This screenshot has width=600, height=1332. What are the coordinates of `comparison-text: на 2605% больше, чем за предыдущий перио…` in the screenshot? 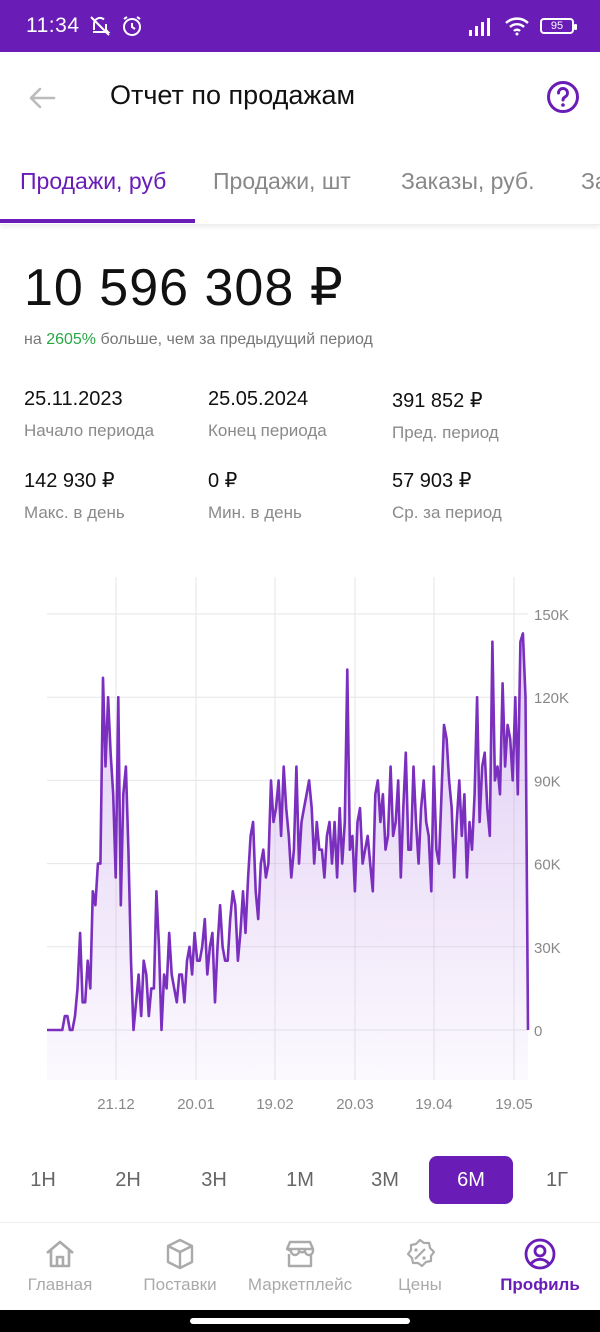 It's located at (198, 340).